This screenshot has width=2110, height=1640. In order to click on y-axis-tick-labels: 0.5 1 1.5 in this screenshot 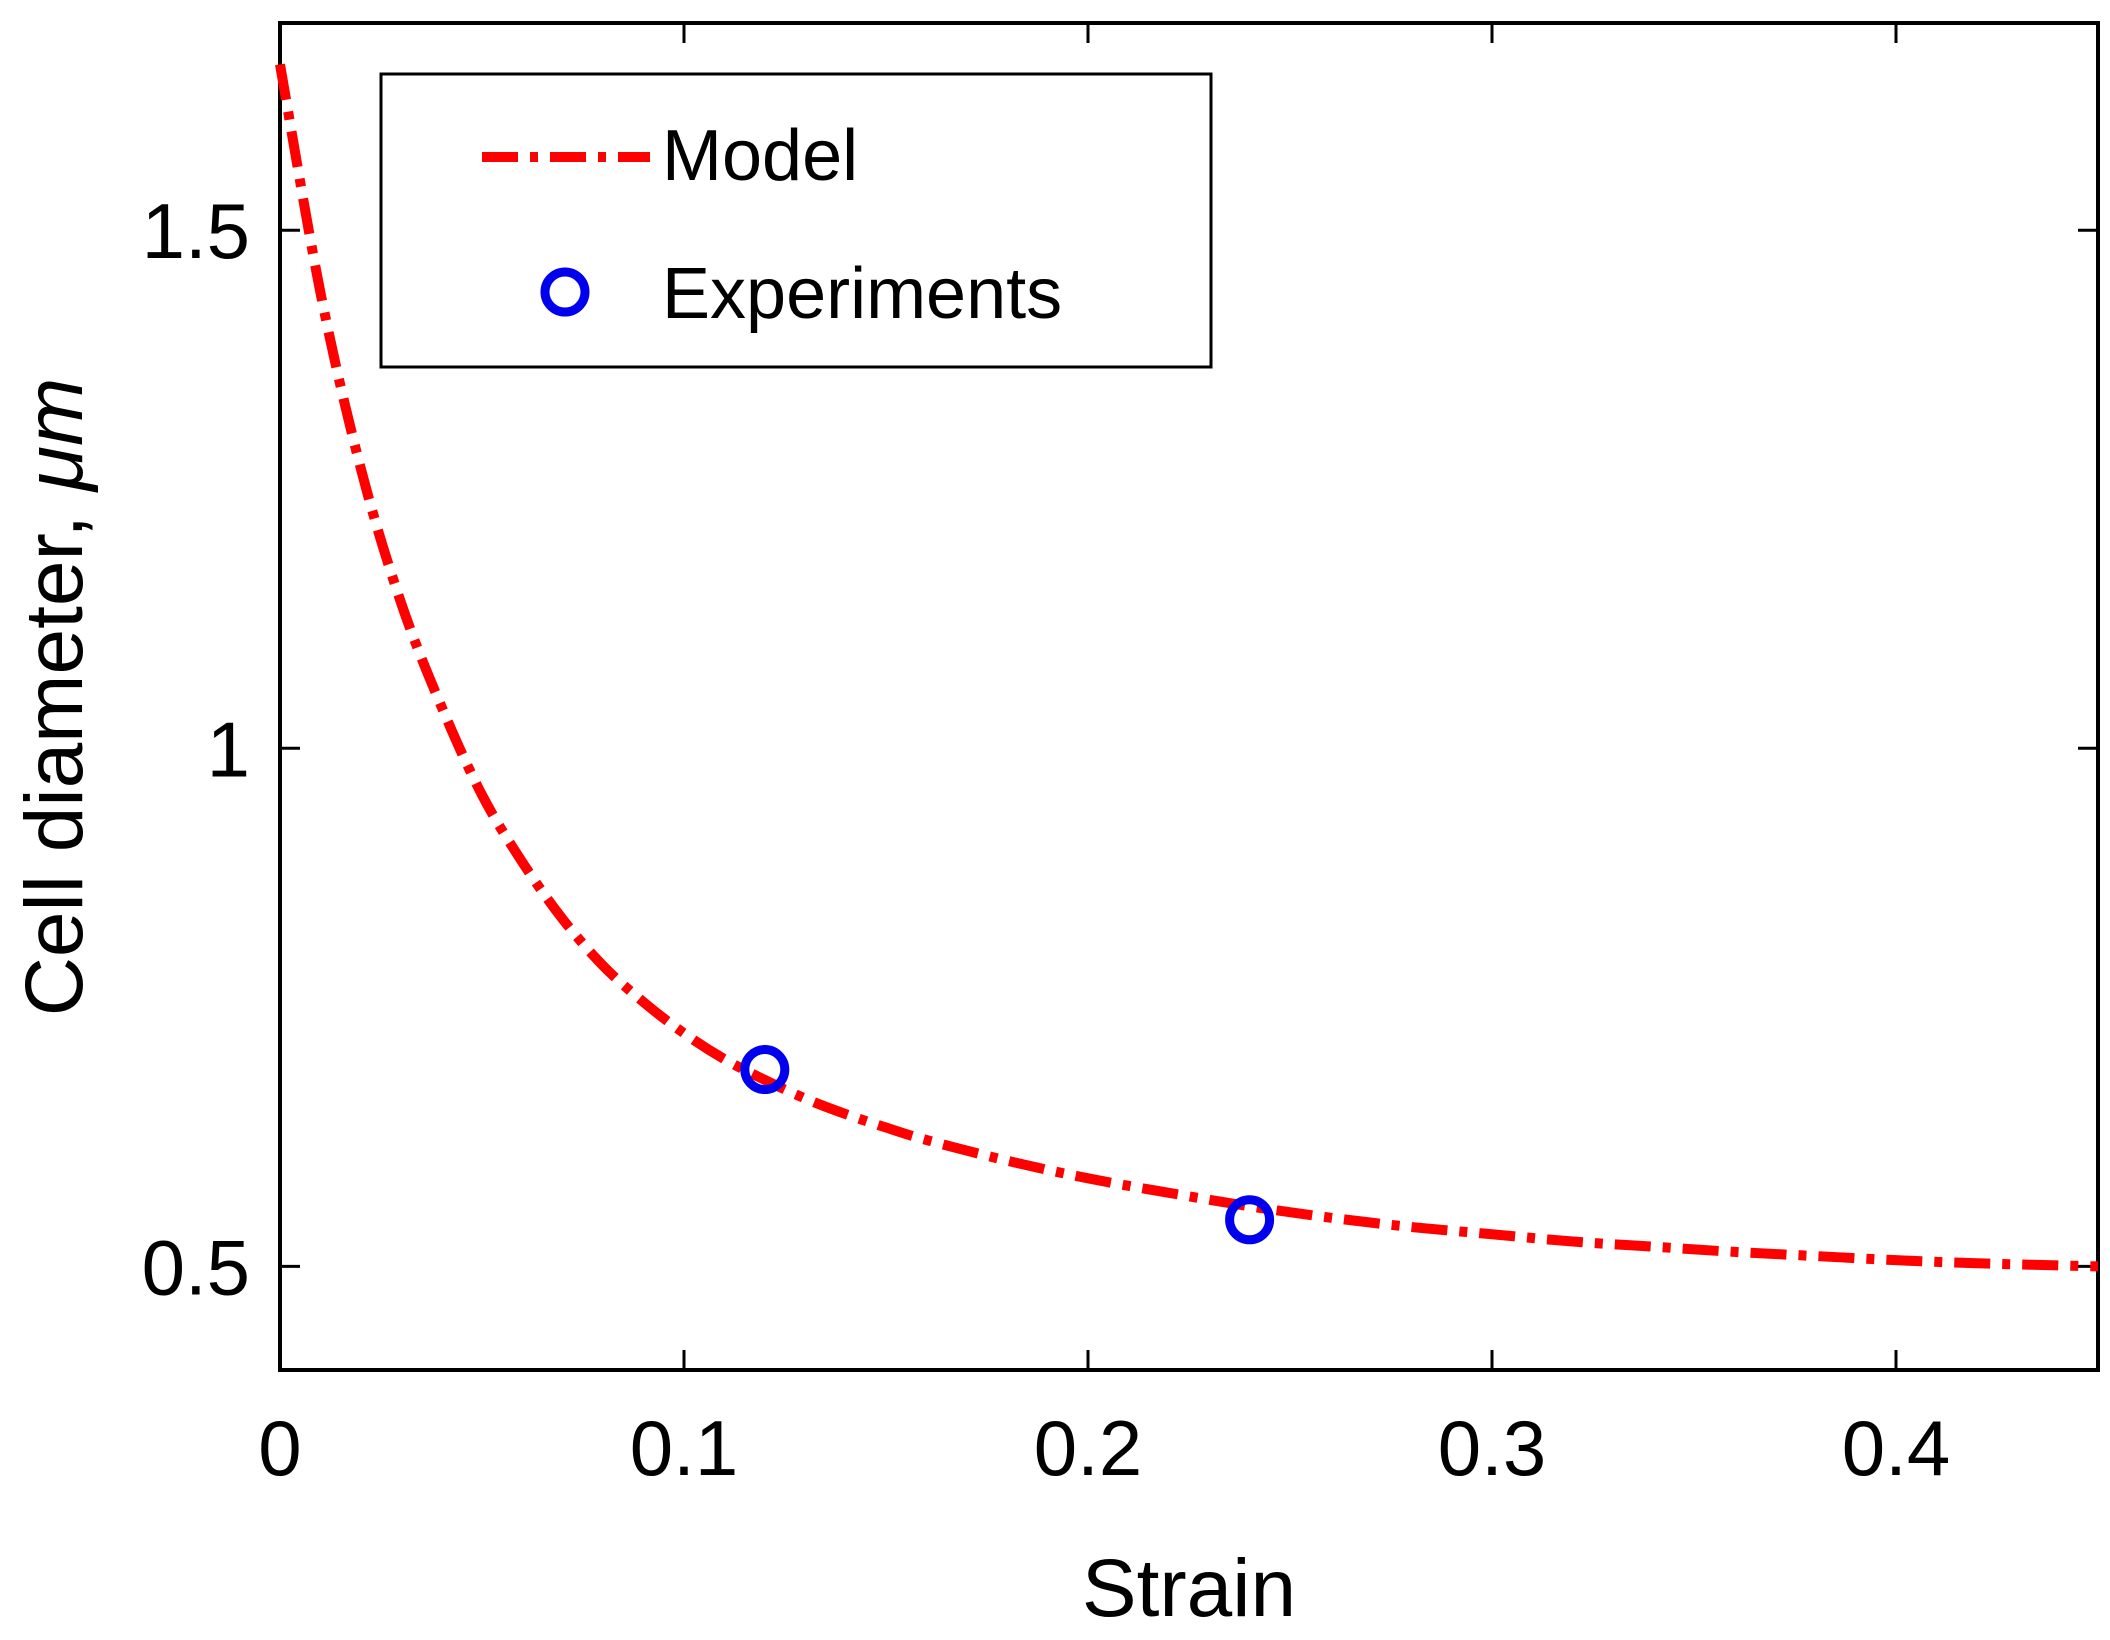, I will do `click(196, 749)`.